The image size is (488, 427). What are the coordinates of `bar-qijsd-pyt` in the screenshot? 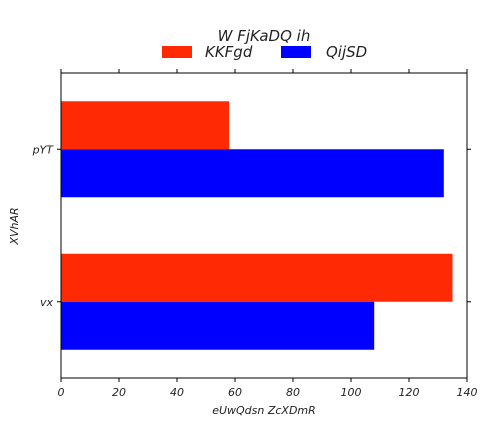 It's located at (252, 173).